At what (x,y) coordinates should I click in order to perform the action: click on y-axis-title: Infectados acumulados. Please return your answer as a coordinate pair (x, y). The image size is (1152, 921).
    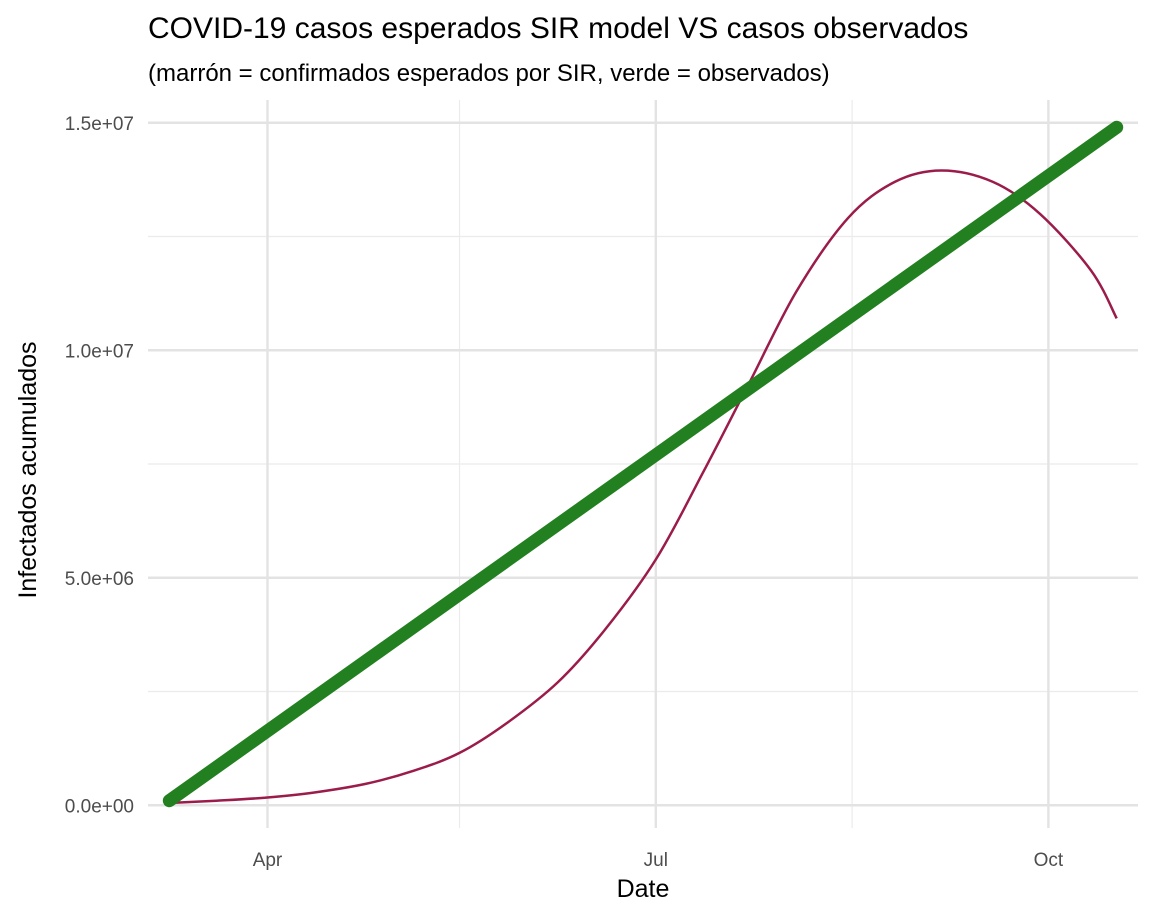
    Looking at the image, I should click on (28, 469).